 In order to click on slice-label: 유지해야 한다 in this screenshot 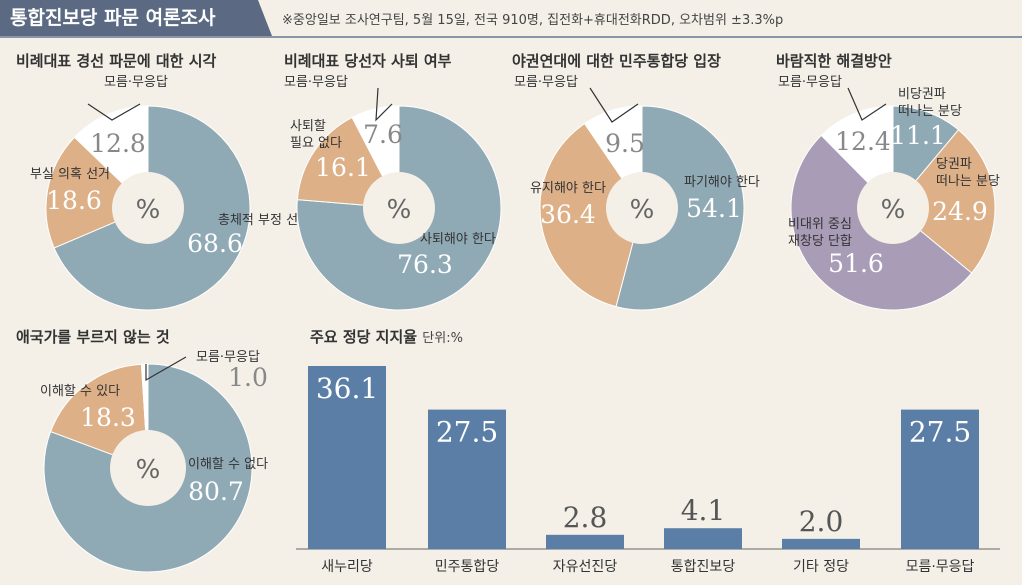, I will do `click(568, 188)`.